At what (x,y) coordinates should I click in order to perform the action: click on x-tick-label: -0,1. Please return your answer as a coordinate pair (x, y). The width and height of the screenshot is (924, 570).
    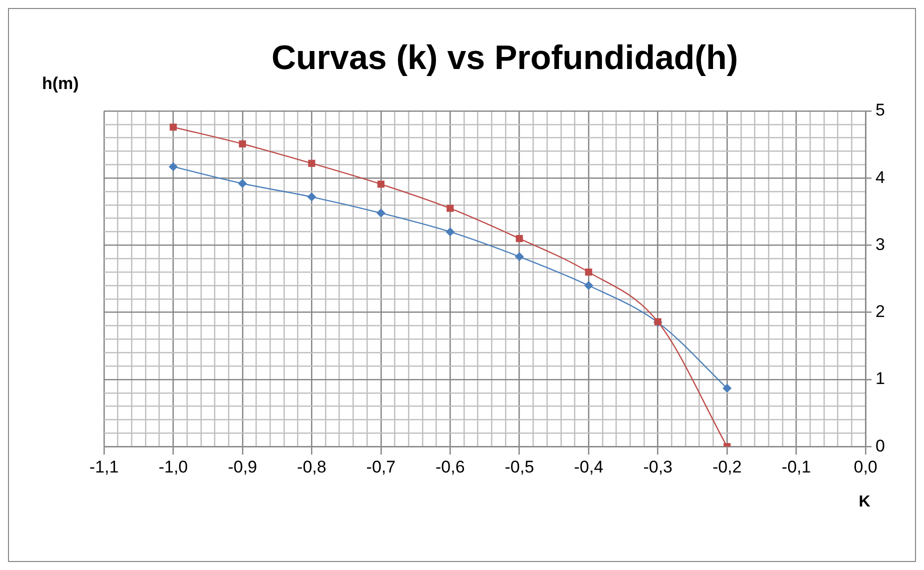
    Looking at the image, I should click on (796, 466).